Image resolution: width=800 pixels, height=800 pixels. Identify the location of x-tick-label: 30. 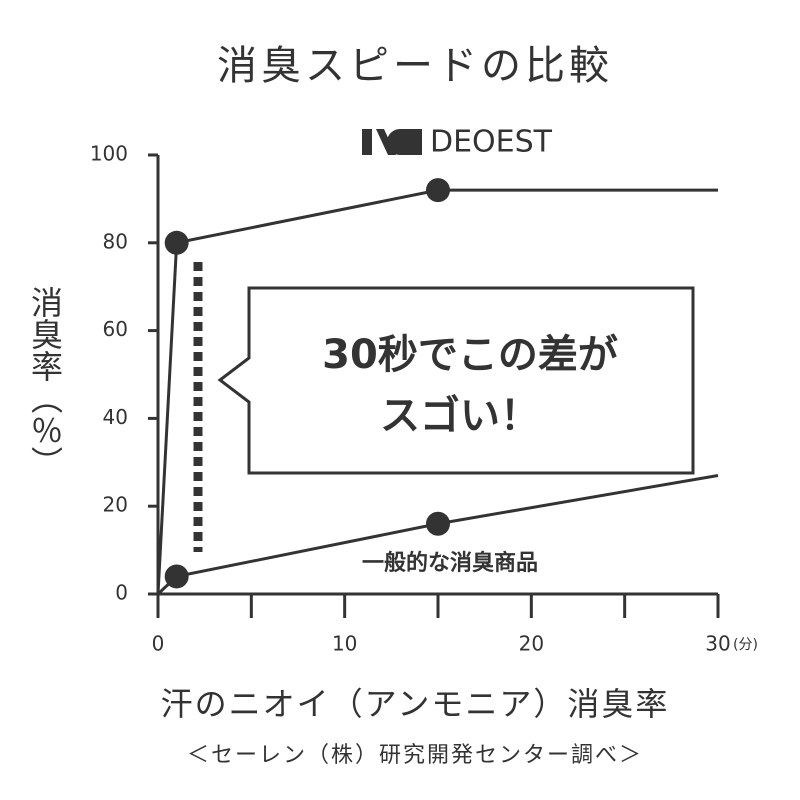
(717, 644).